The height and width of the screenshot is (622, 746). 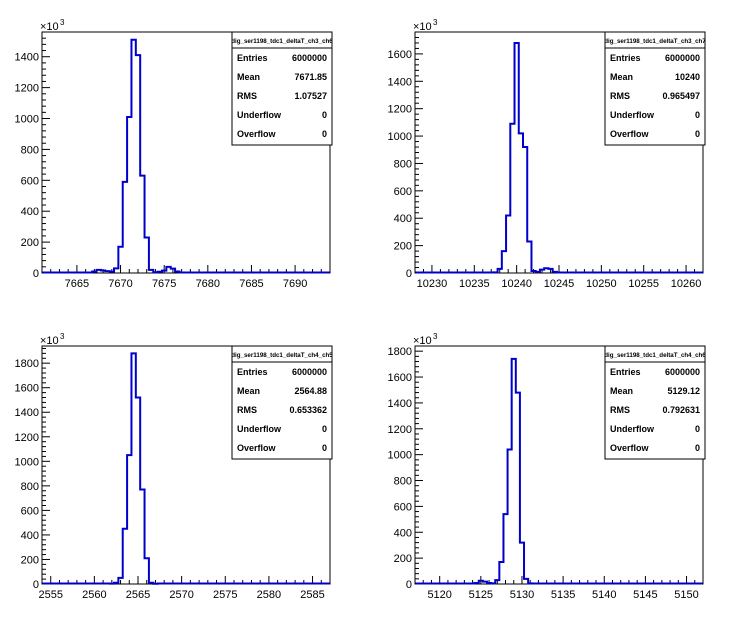 What do you see at coordinates (257, 448) in the screenshot?
I see `stats-label: Overflow` at bounding box center [257, 448].